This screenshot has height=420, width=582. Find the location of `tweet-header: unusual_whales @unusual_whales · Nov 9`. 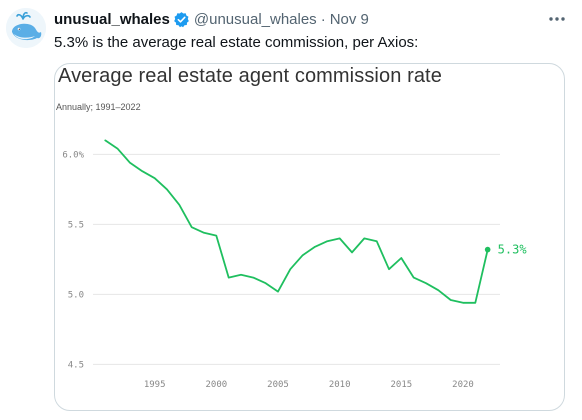

tweet-header: unusual_whales @unusual_whales · Nov 9 is located at coordinates (298, 19).